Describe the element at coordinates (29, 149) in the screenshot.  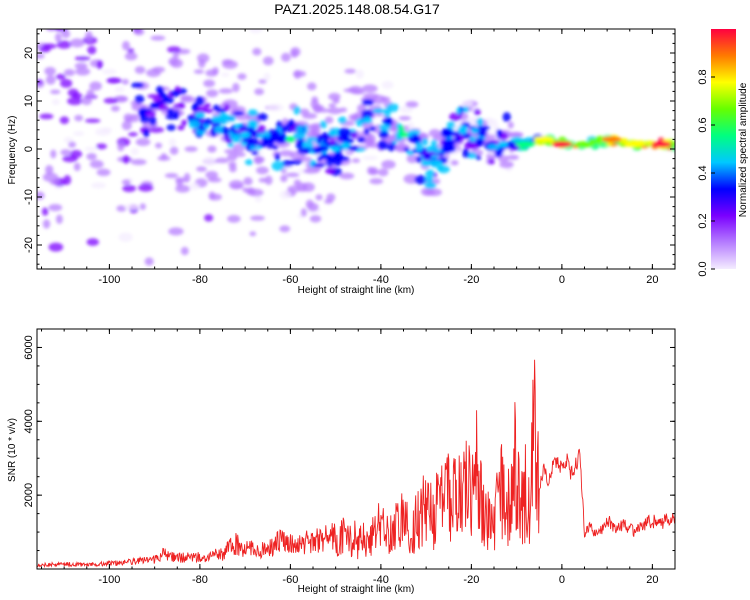
I see `spectrogram-y-tick-label: 0` at that location.